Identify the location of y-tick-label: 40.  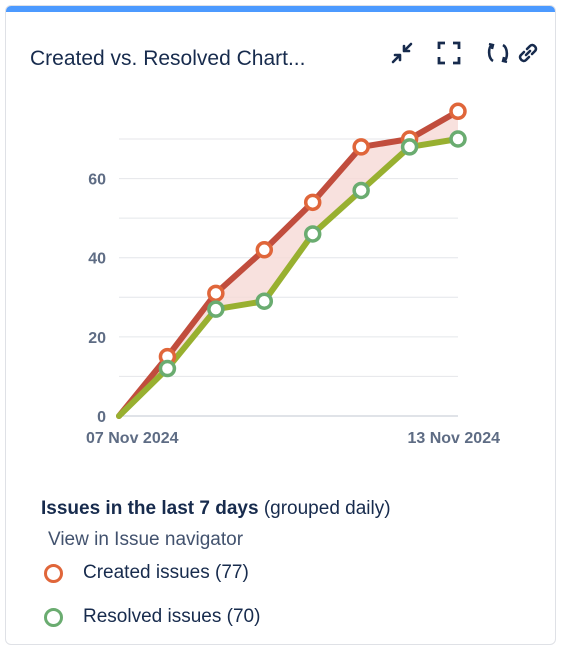
(97, 259).